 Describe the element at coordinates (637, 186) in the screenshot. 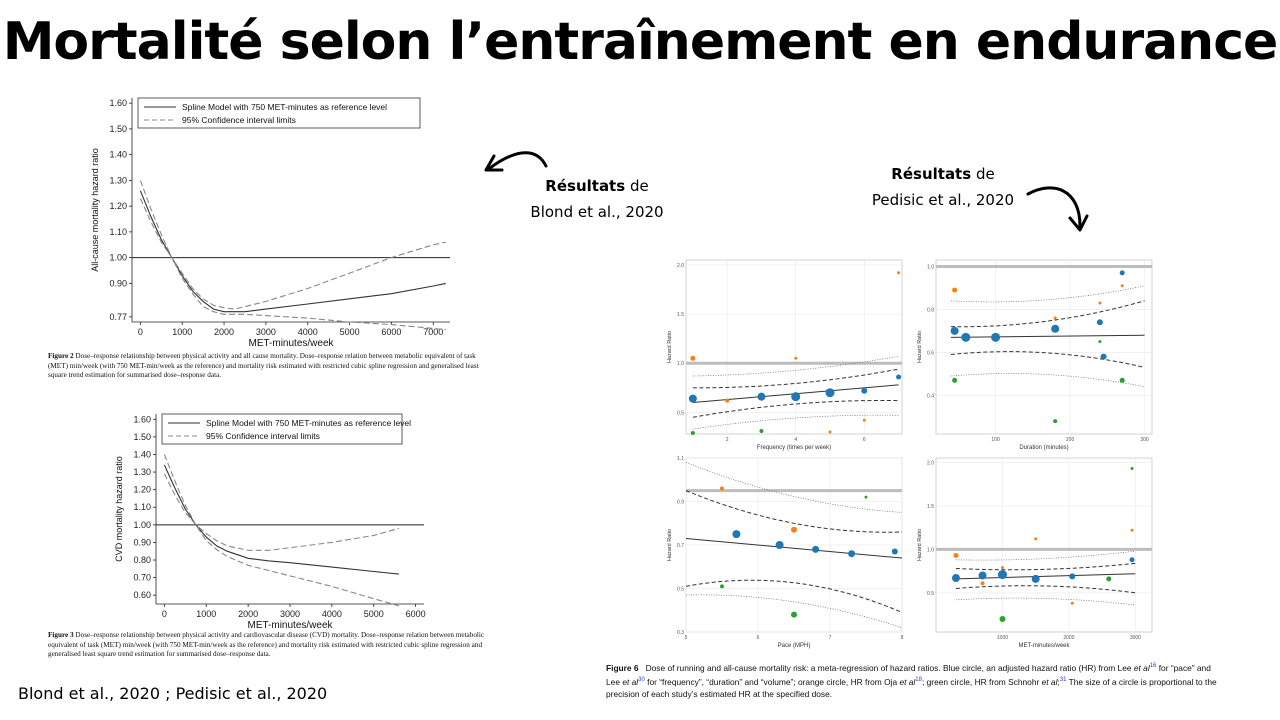

I see `note-blond-rest: de` at that location.